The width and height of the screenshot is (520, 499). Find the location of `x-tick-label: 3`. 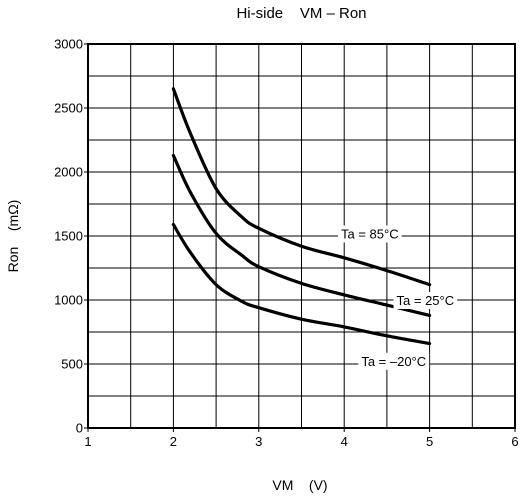

x-tick-label: 3 is located at coordinates (258, 441).